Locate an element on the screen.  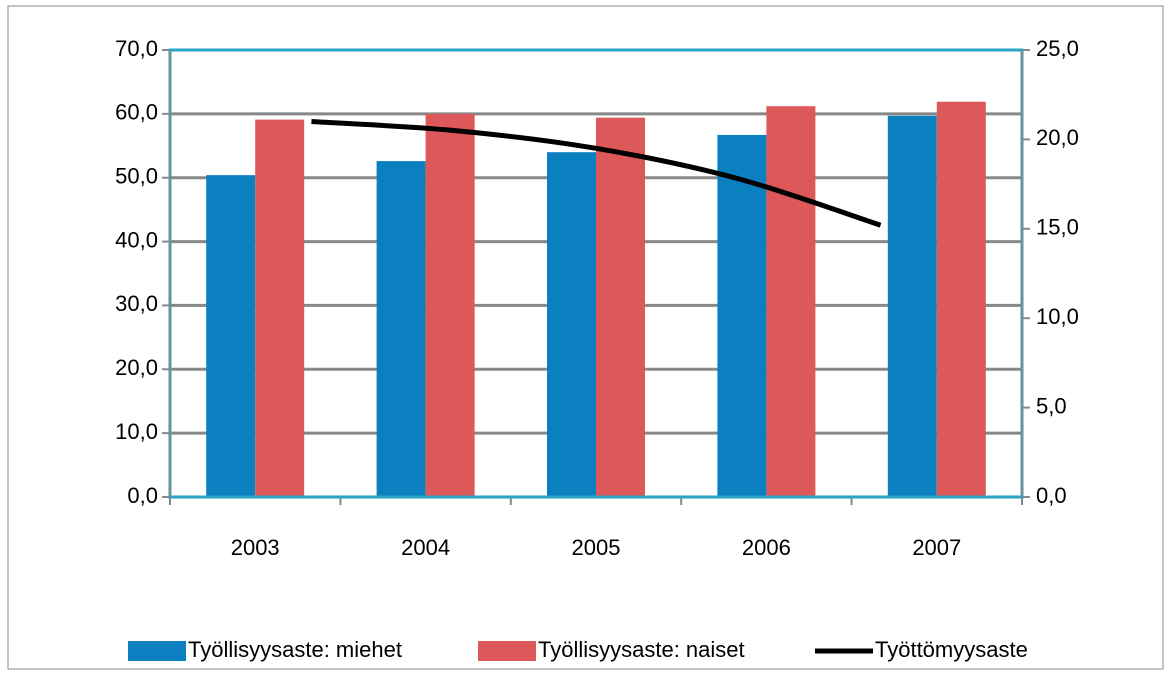
y2-tick-label: 15,0 is located at coordinates (1057, 227).